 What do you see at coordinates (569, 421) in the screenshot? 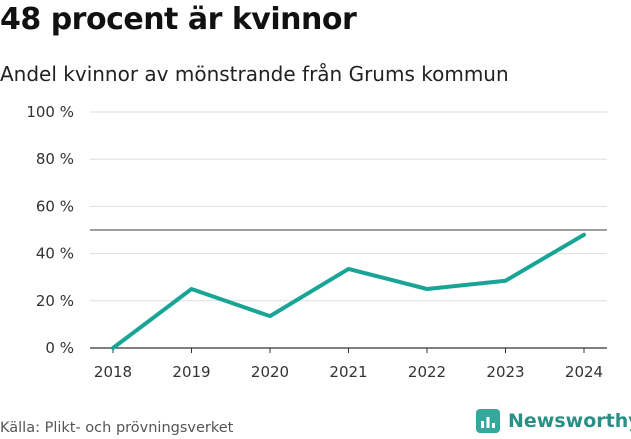
I see `brand-name: Newsworthy` at bounding box center [569, 421].